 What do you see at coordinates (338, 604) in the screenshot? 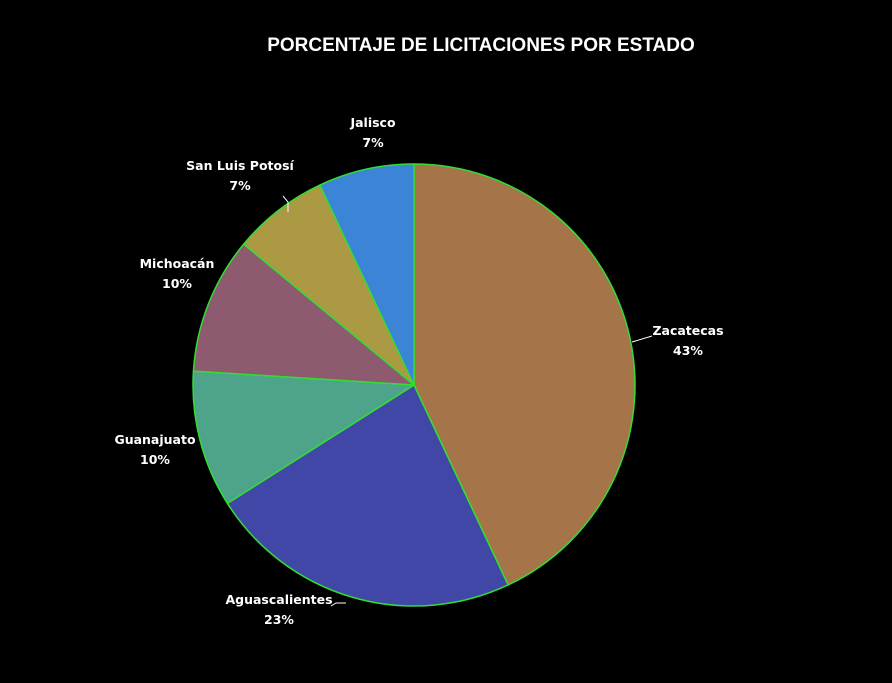
I see `leader-line-aguascalientes` at bounding box center [338, 604].